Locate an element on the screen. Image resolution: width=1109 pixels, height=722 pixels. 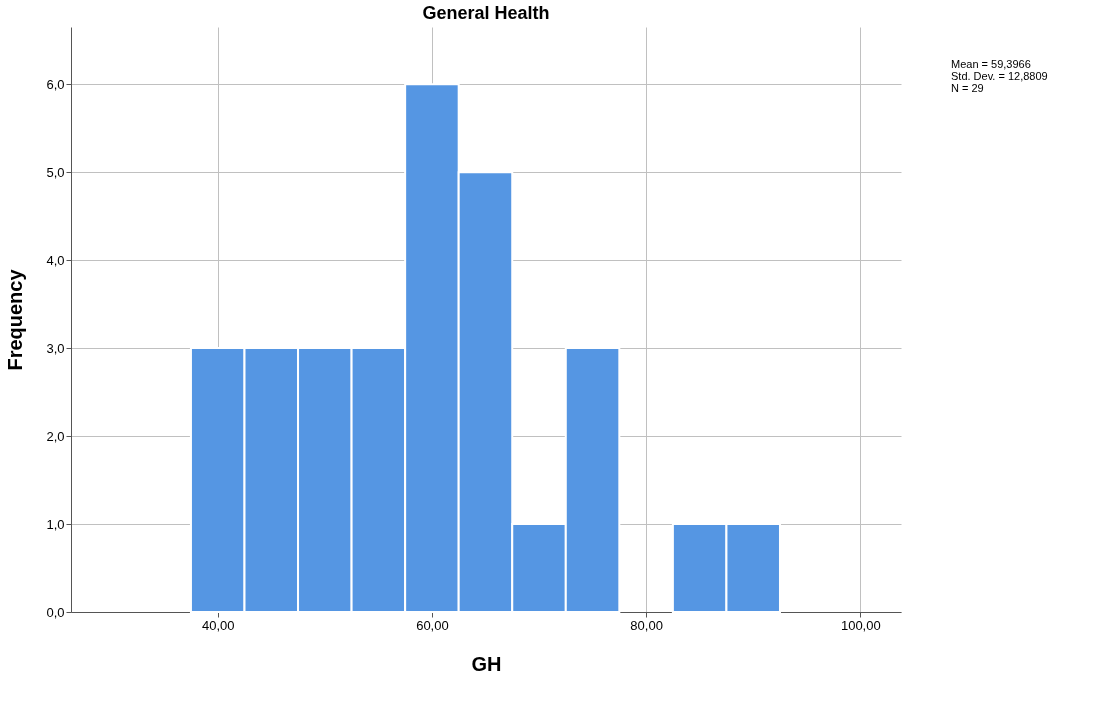
y-tick-label: 4,0 is located at coordinates (55, 260).